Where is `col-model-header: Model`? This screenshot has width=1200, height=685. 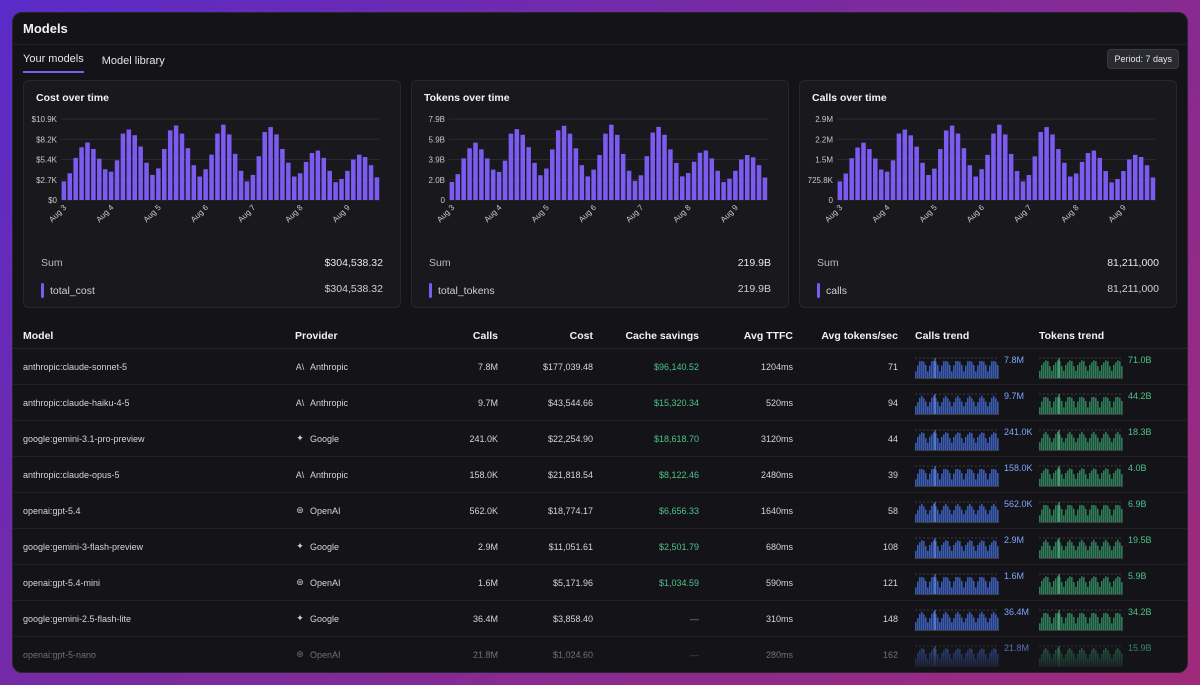
col-model-header: Model is located at coordinates (38, 335).